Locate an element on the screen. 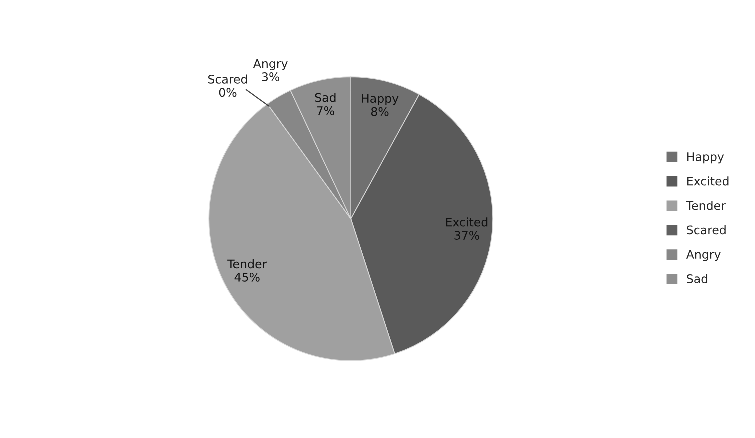 The height and width of the screenshot is (438, 755). data-label: 3% is located at coordinates (271, 77).